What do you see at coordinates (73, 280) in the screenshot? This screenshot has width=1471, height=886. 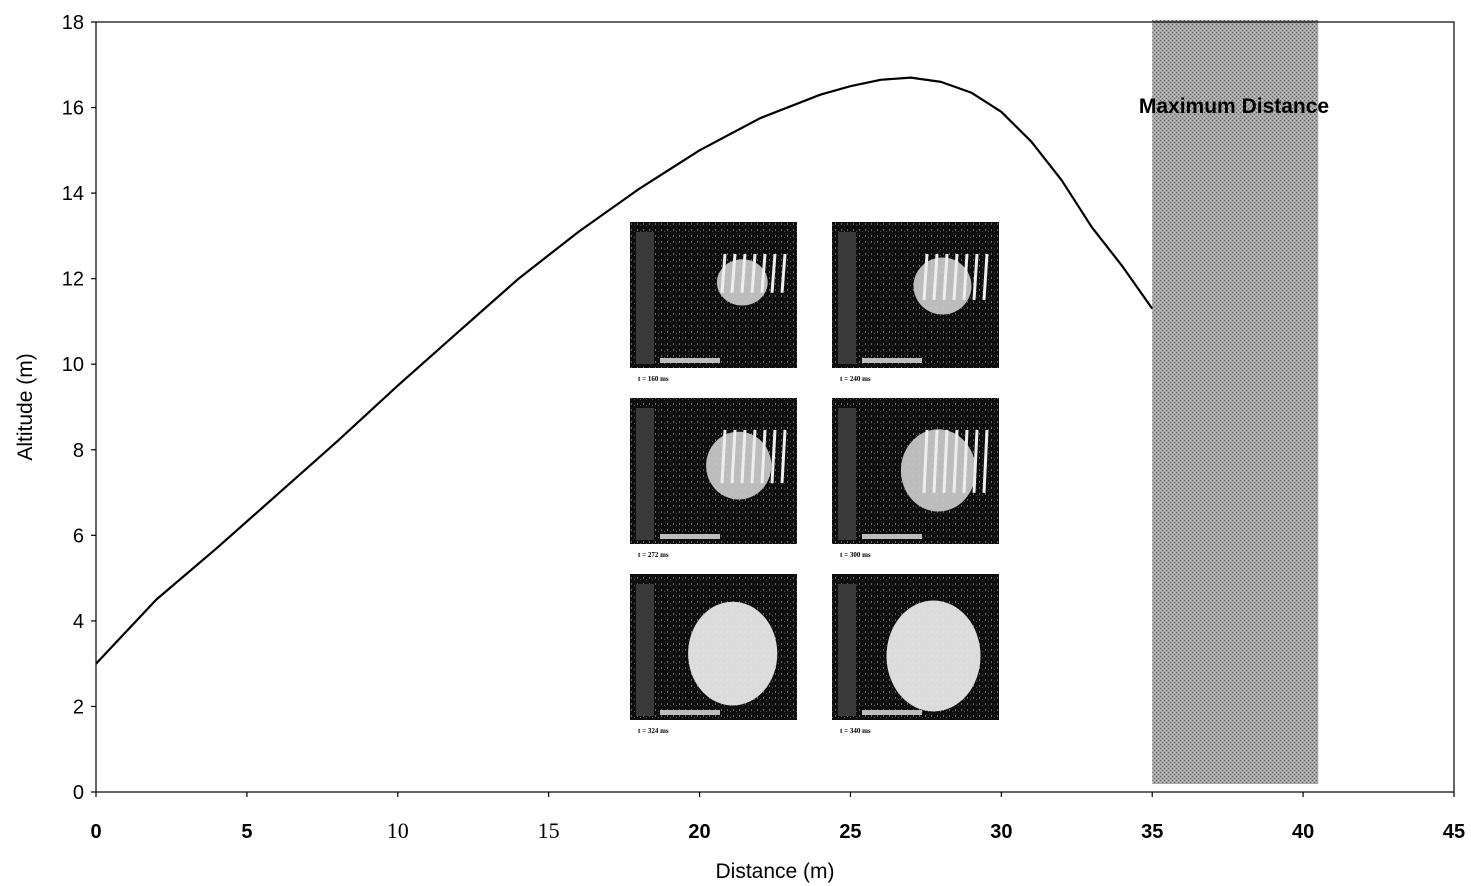 I see `y-tick-label: 12` at bounding box center [73, 280].